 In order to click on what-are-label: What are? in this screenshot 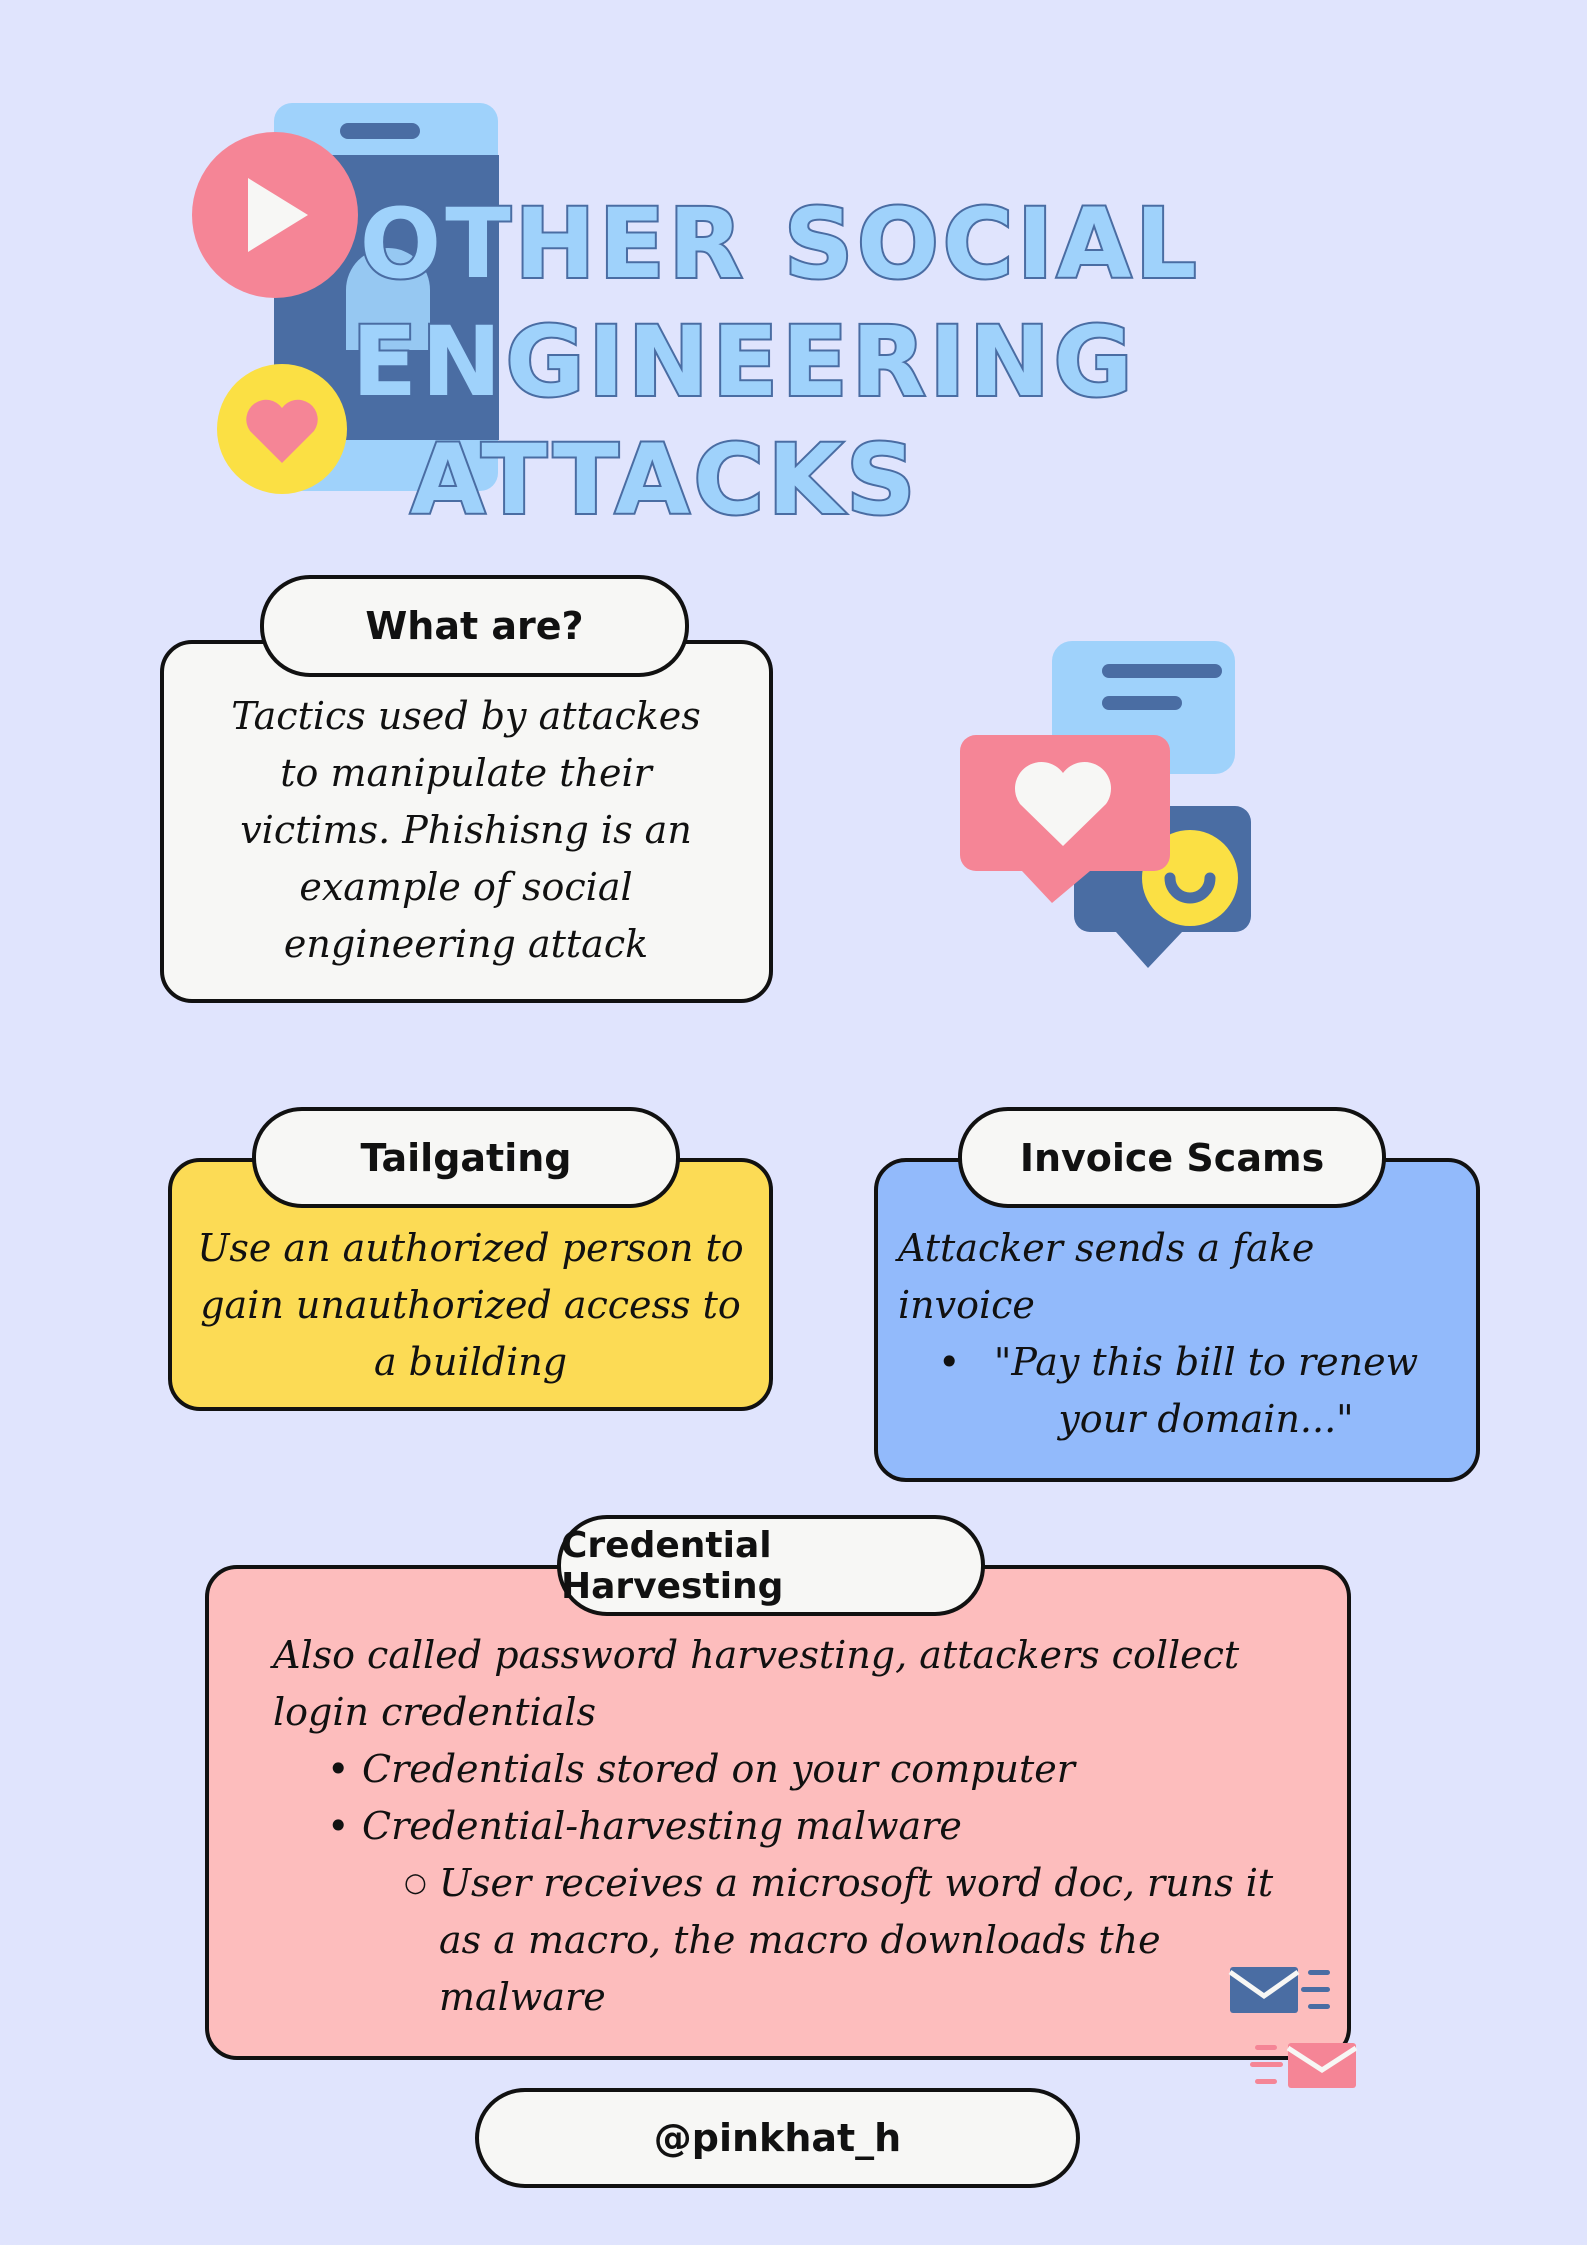, I will do `click(474, 626)`.